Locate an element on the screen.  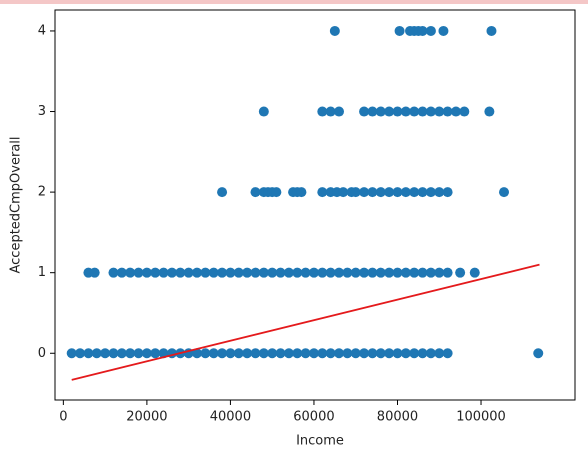
x-tick-label: 40000 is located at coordinates (230, 417).